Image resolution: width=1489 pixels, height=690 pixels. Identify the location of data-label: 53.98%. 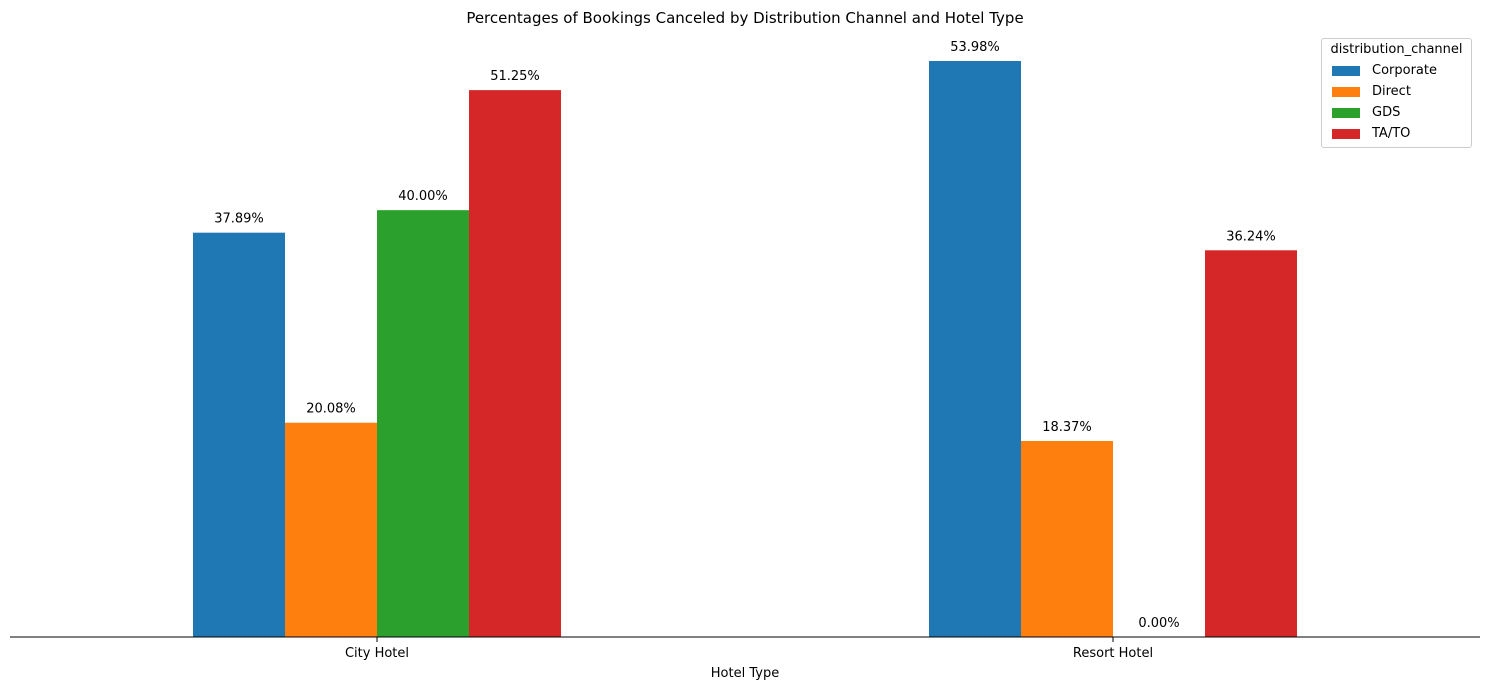
(975, 47).